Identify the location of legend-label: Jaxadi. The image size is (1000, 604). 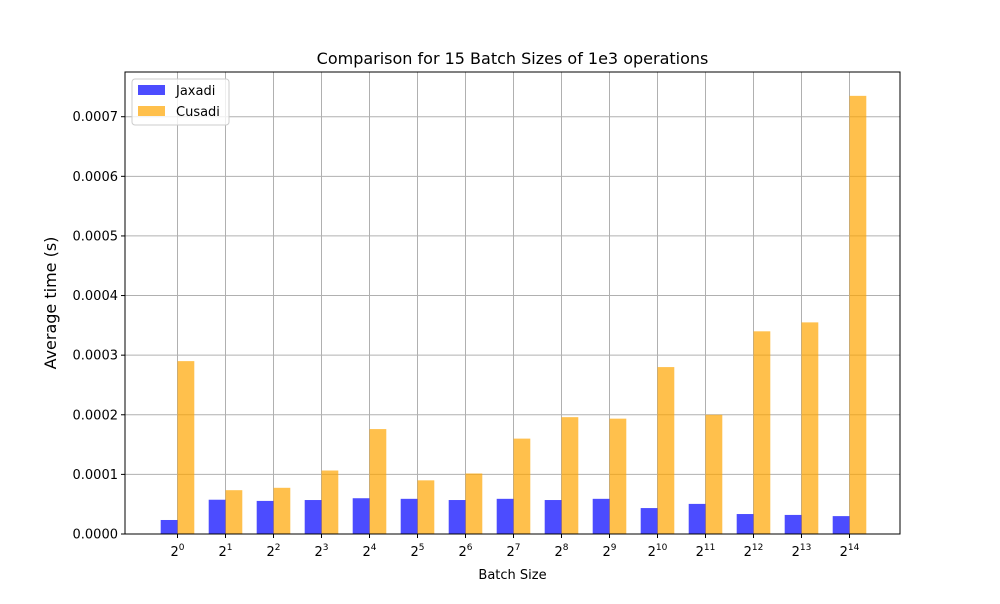
(195, 91).